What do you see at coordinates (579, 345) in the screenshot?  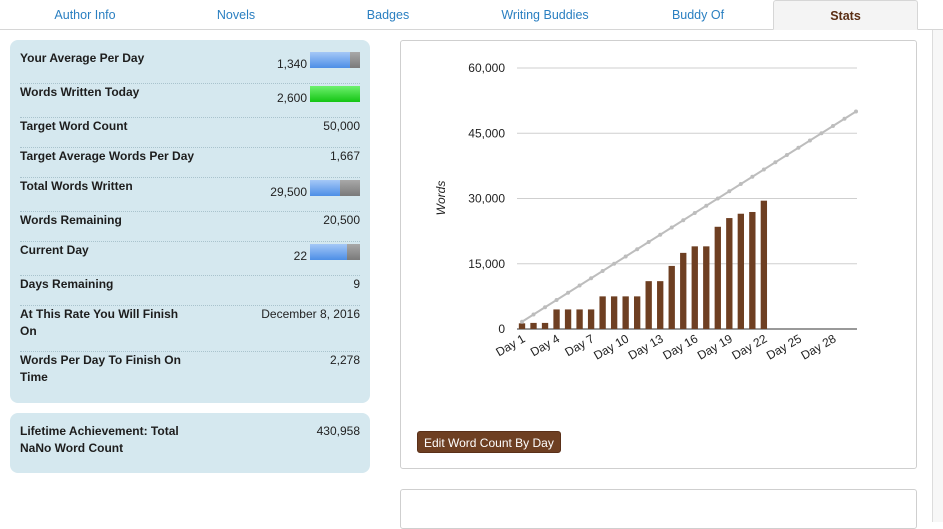 I see `x-tick-label: Day 7` at bounding box center [579, 345].